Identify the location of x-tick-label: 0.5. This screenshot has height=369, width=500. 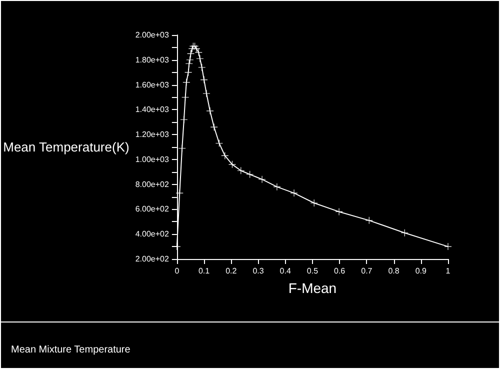
(312, 271).